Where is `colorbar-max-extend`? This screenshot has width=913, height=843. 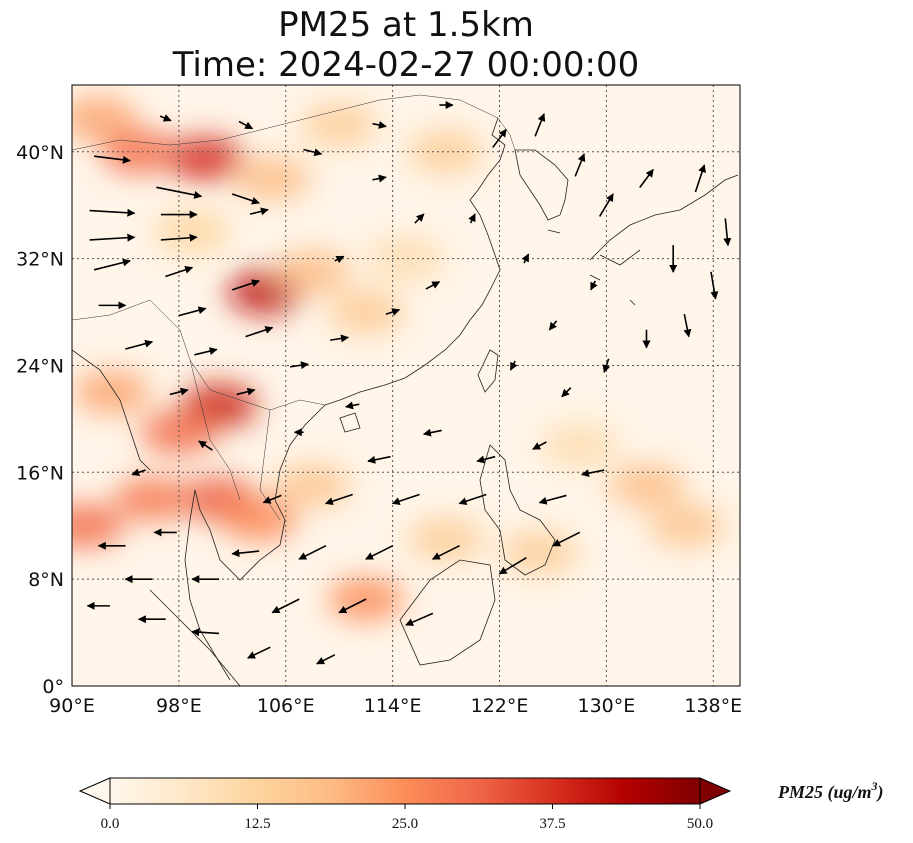
colorbar-max-extend is located at coordinates (715, 791).